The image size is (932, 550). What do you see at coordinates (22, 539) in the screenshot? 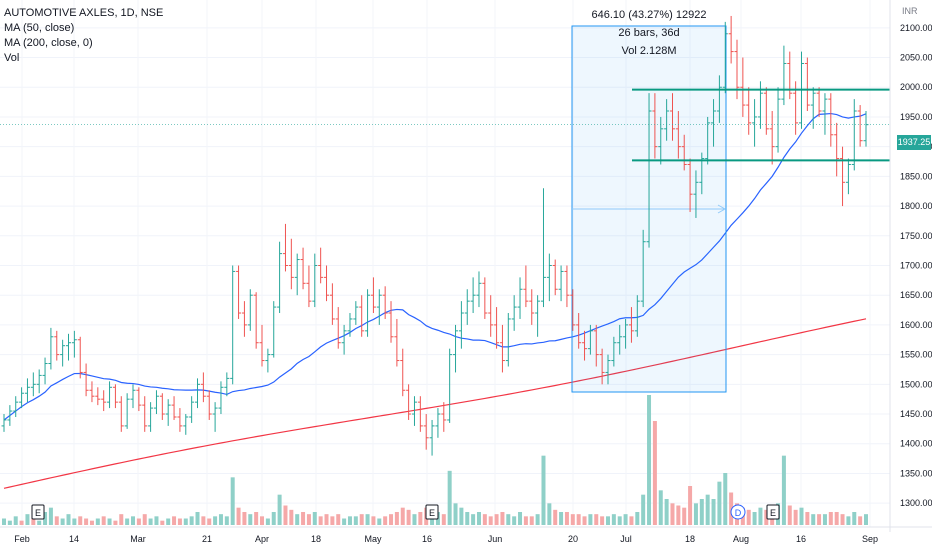
I see `time-tick-label: Feb` at bounding box center [22, 539].